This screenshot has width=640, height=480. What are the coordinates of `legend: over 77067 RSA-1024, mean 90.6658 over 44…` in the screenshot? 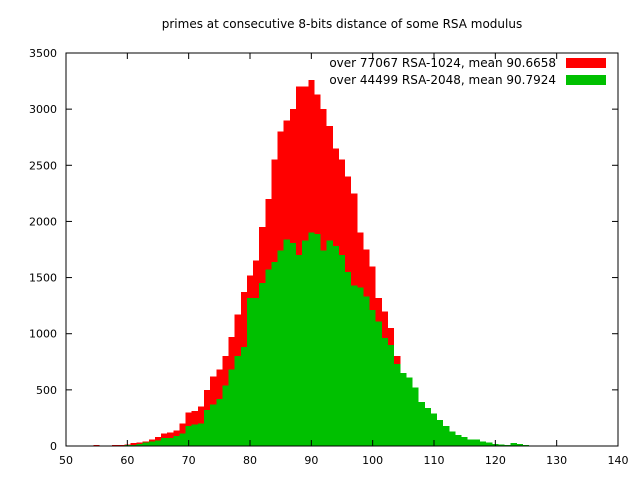 It's located at (467, 71).